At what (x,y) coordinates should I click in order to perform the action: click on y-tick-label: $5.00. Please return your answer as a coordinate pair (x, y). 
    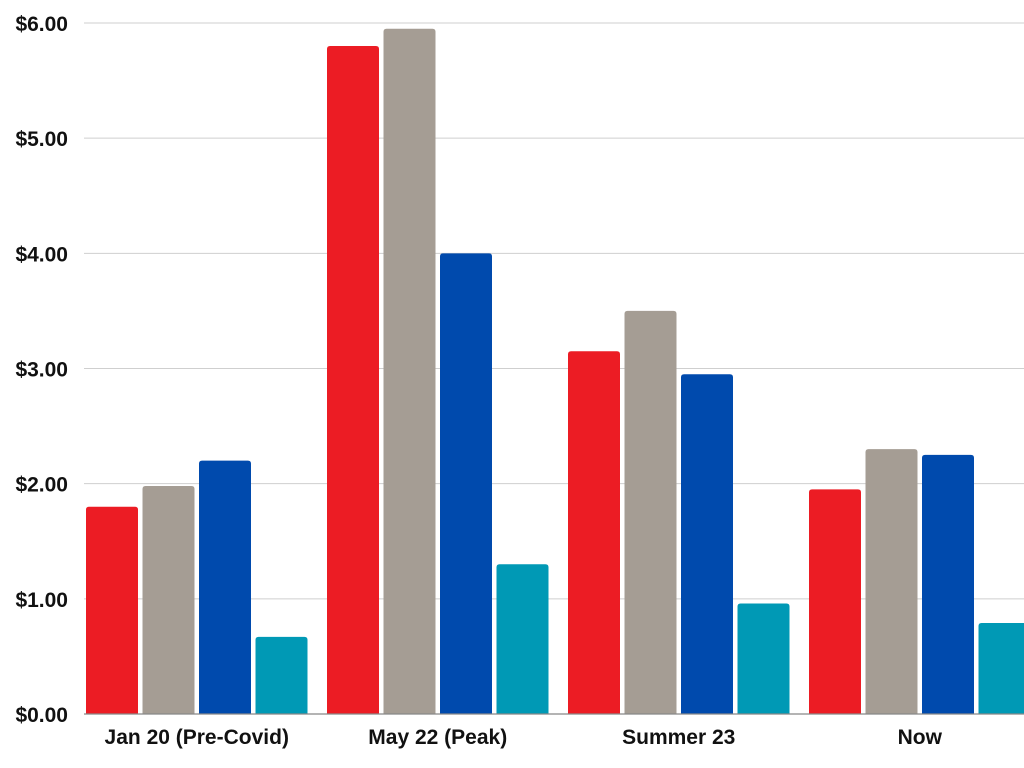
    Looking at the image, I should click on (41, 139).